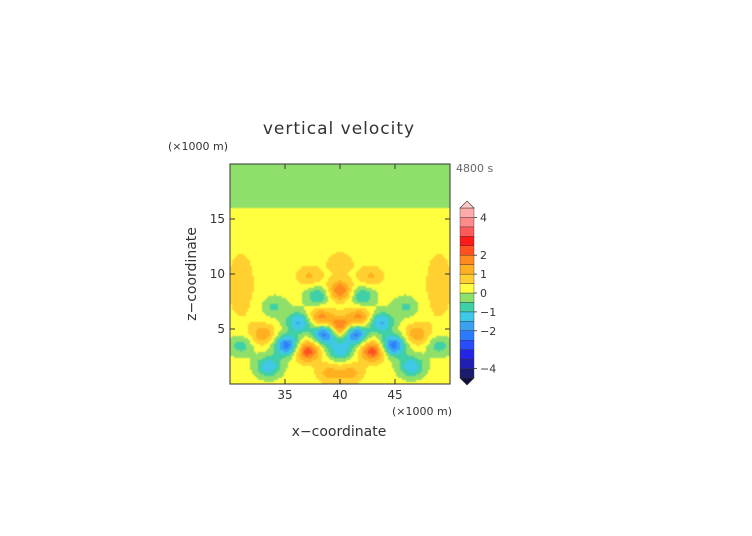  I want to click on velocity-field, so click(340, 274).